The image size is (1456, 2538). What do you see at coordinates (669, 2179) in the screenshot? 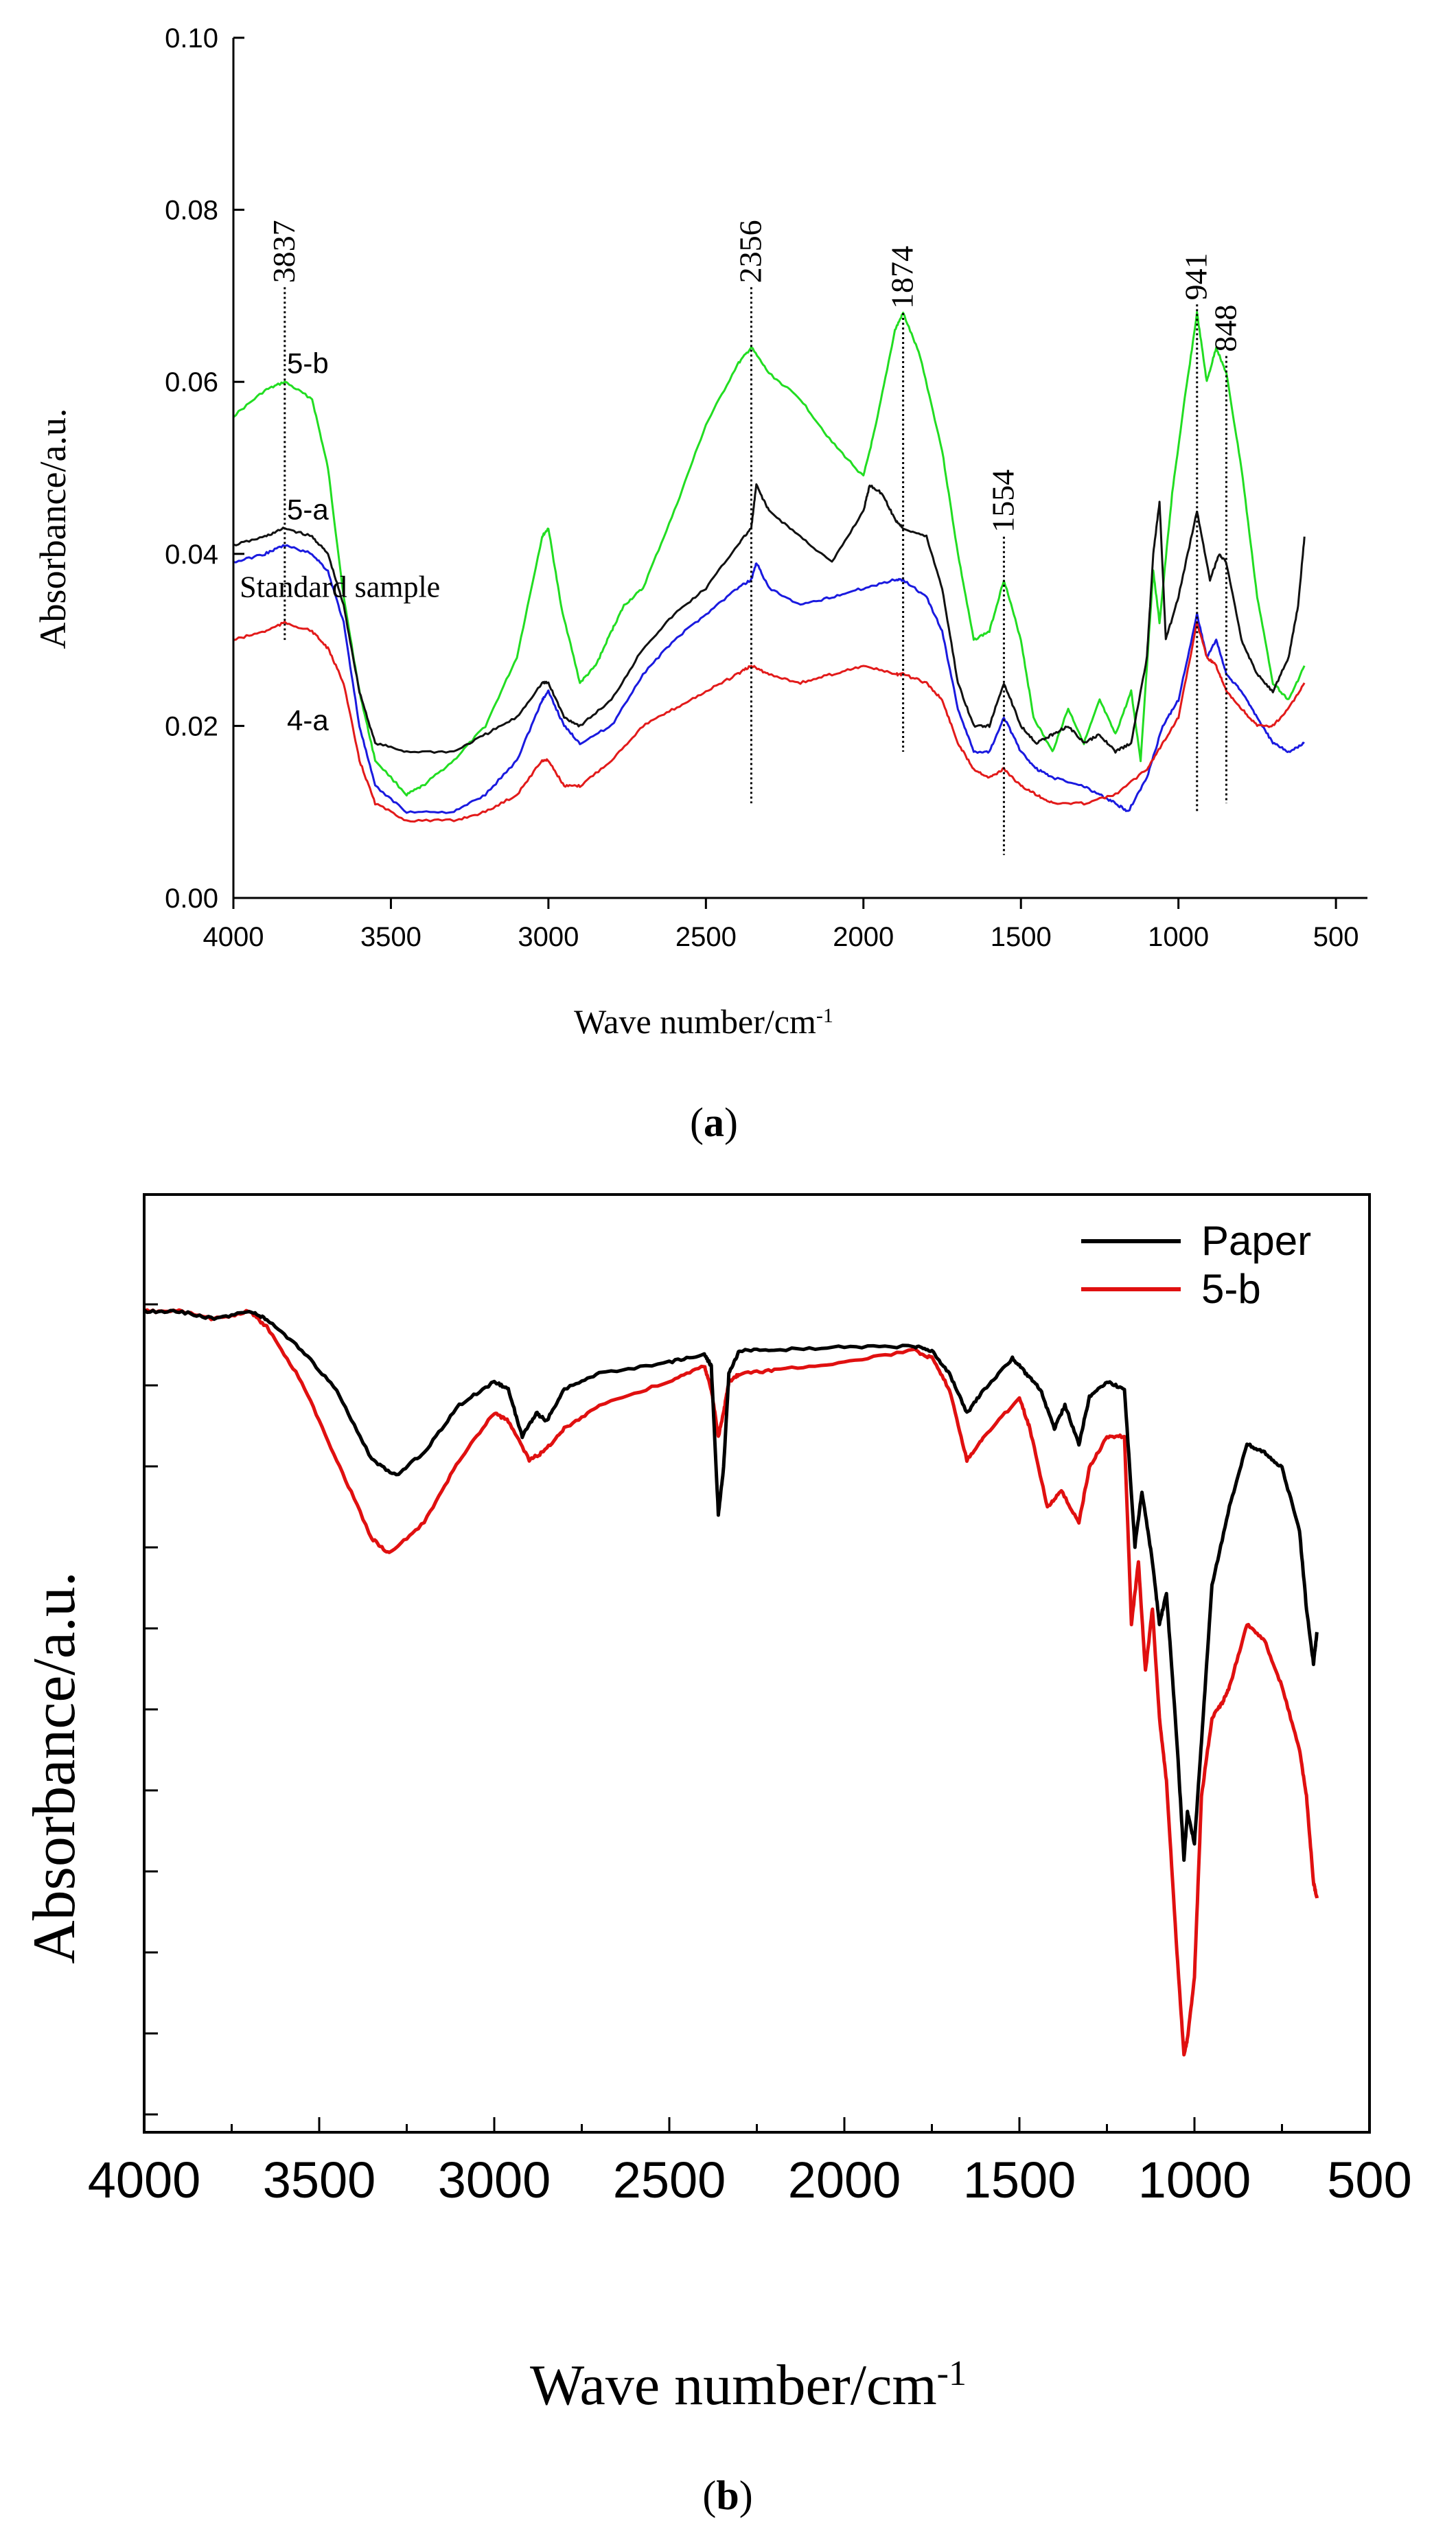
I see `chart-b-x-tick-label: 2500` at bounding box center [669, 2179].